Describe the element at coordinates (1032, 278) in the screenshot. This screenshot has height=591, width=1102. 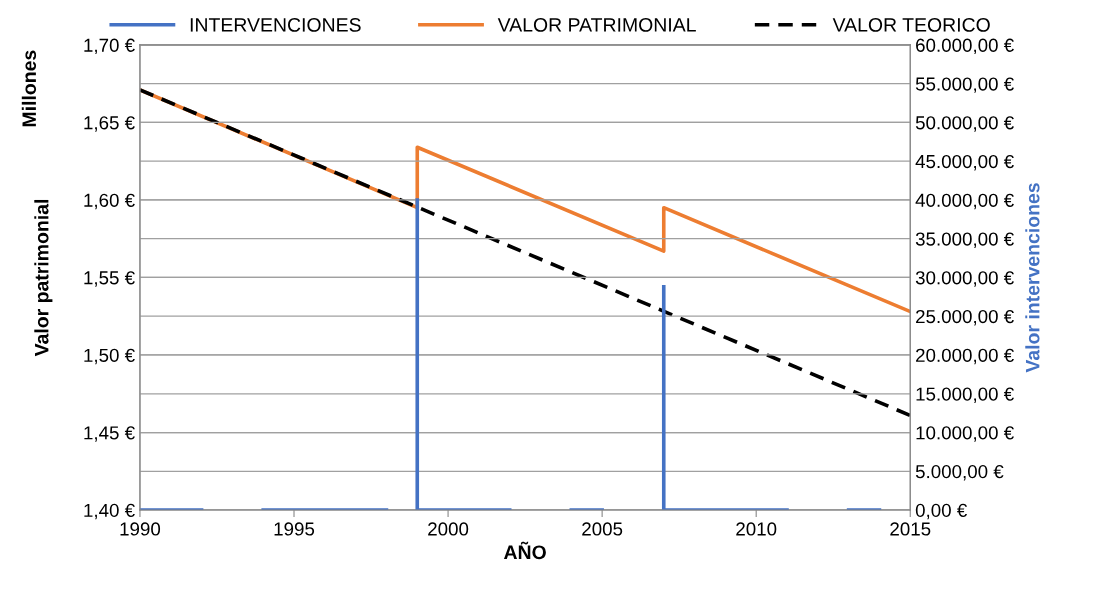
I see `y2-axis-title: Valor intervenciones` at that location.